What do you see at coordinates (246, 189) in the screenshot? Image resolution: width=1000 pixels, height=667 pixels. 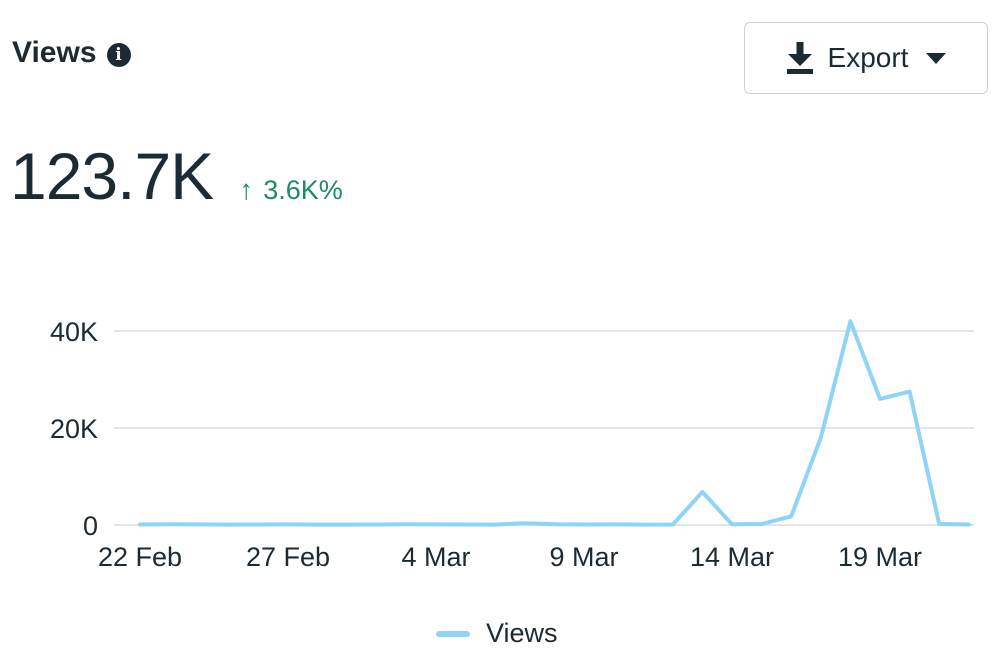 I see `arrow-up-icon: ↑` at bounding box center [246, 189].